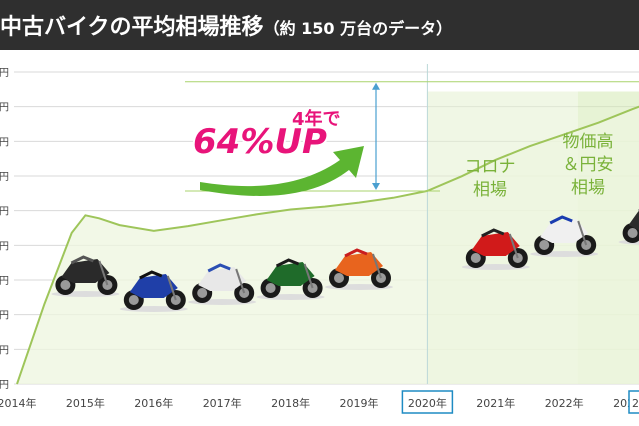  Describe the element at coordinates (588, 142) in the screenshot. I see `inflation-label-line1: 物価高` at that location.